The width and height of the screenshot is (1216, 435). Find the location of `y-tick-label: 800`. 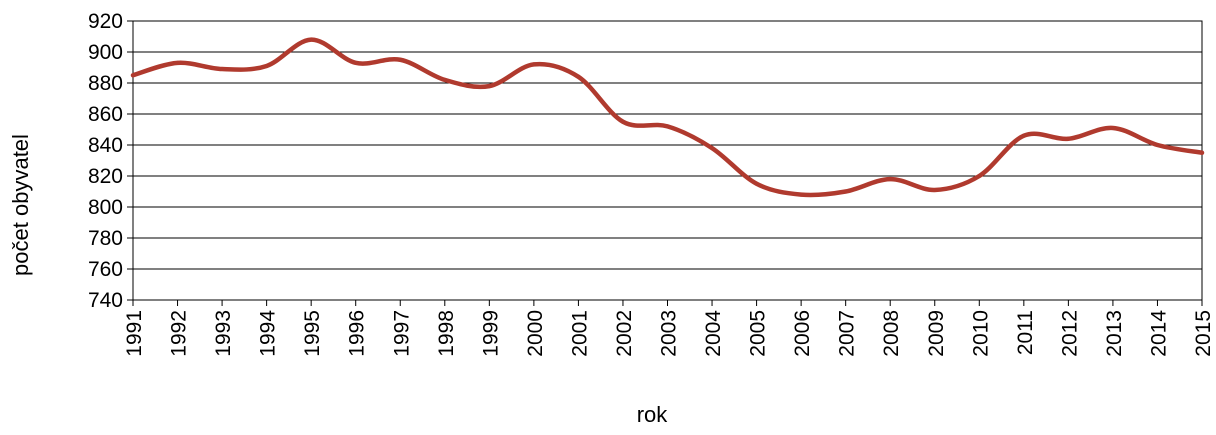

y-tick-label: 800 is located at coordinates (105, 207).